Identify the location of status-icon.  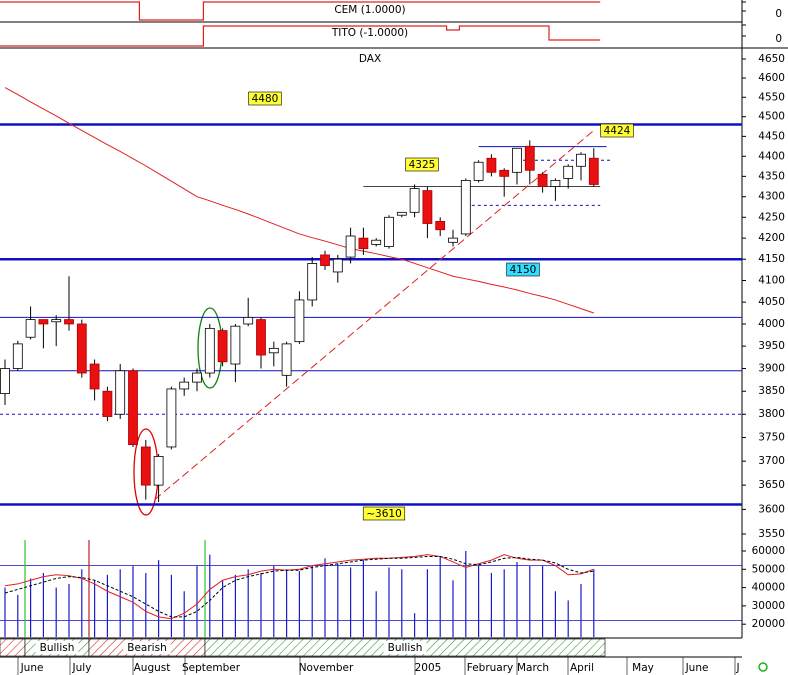
(763, 667).